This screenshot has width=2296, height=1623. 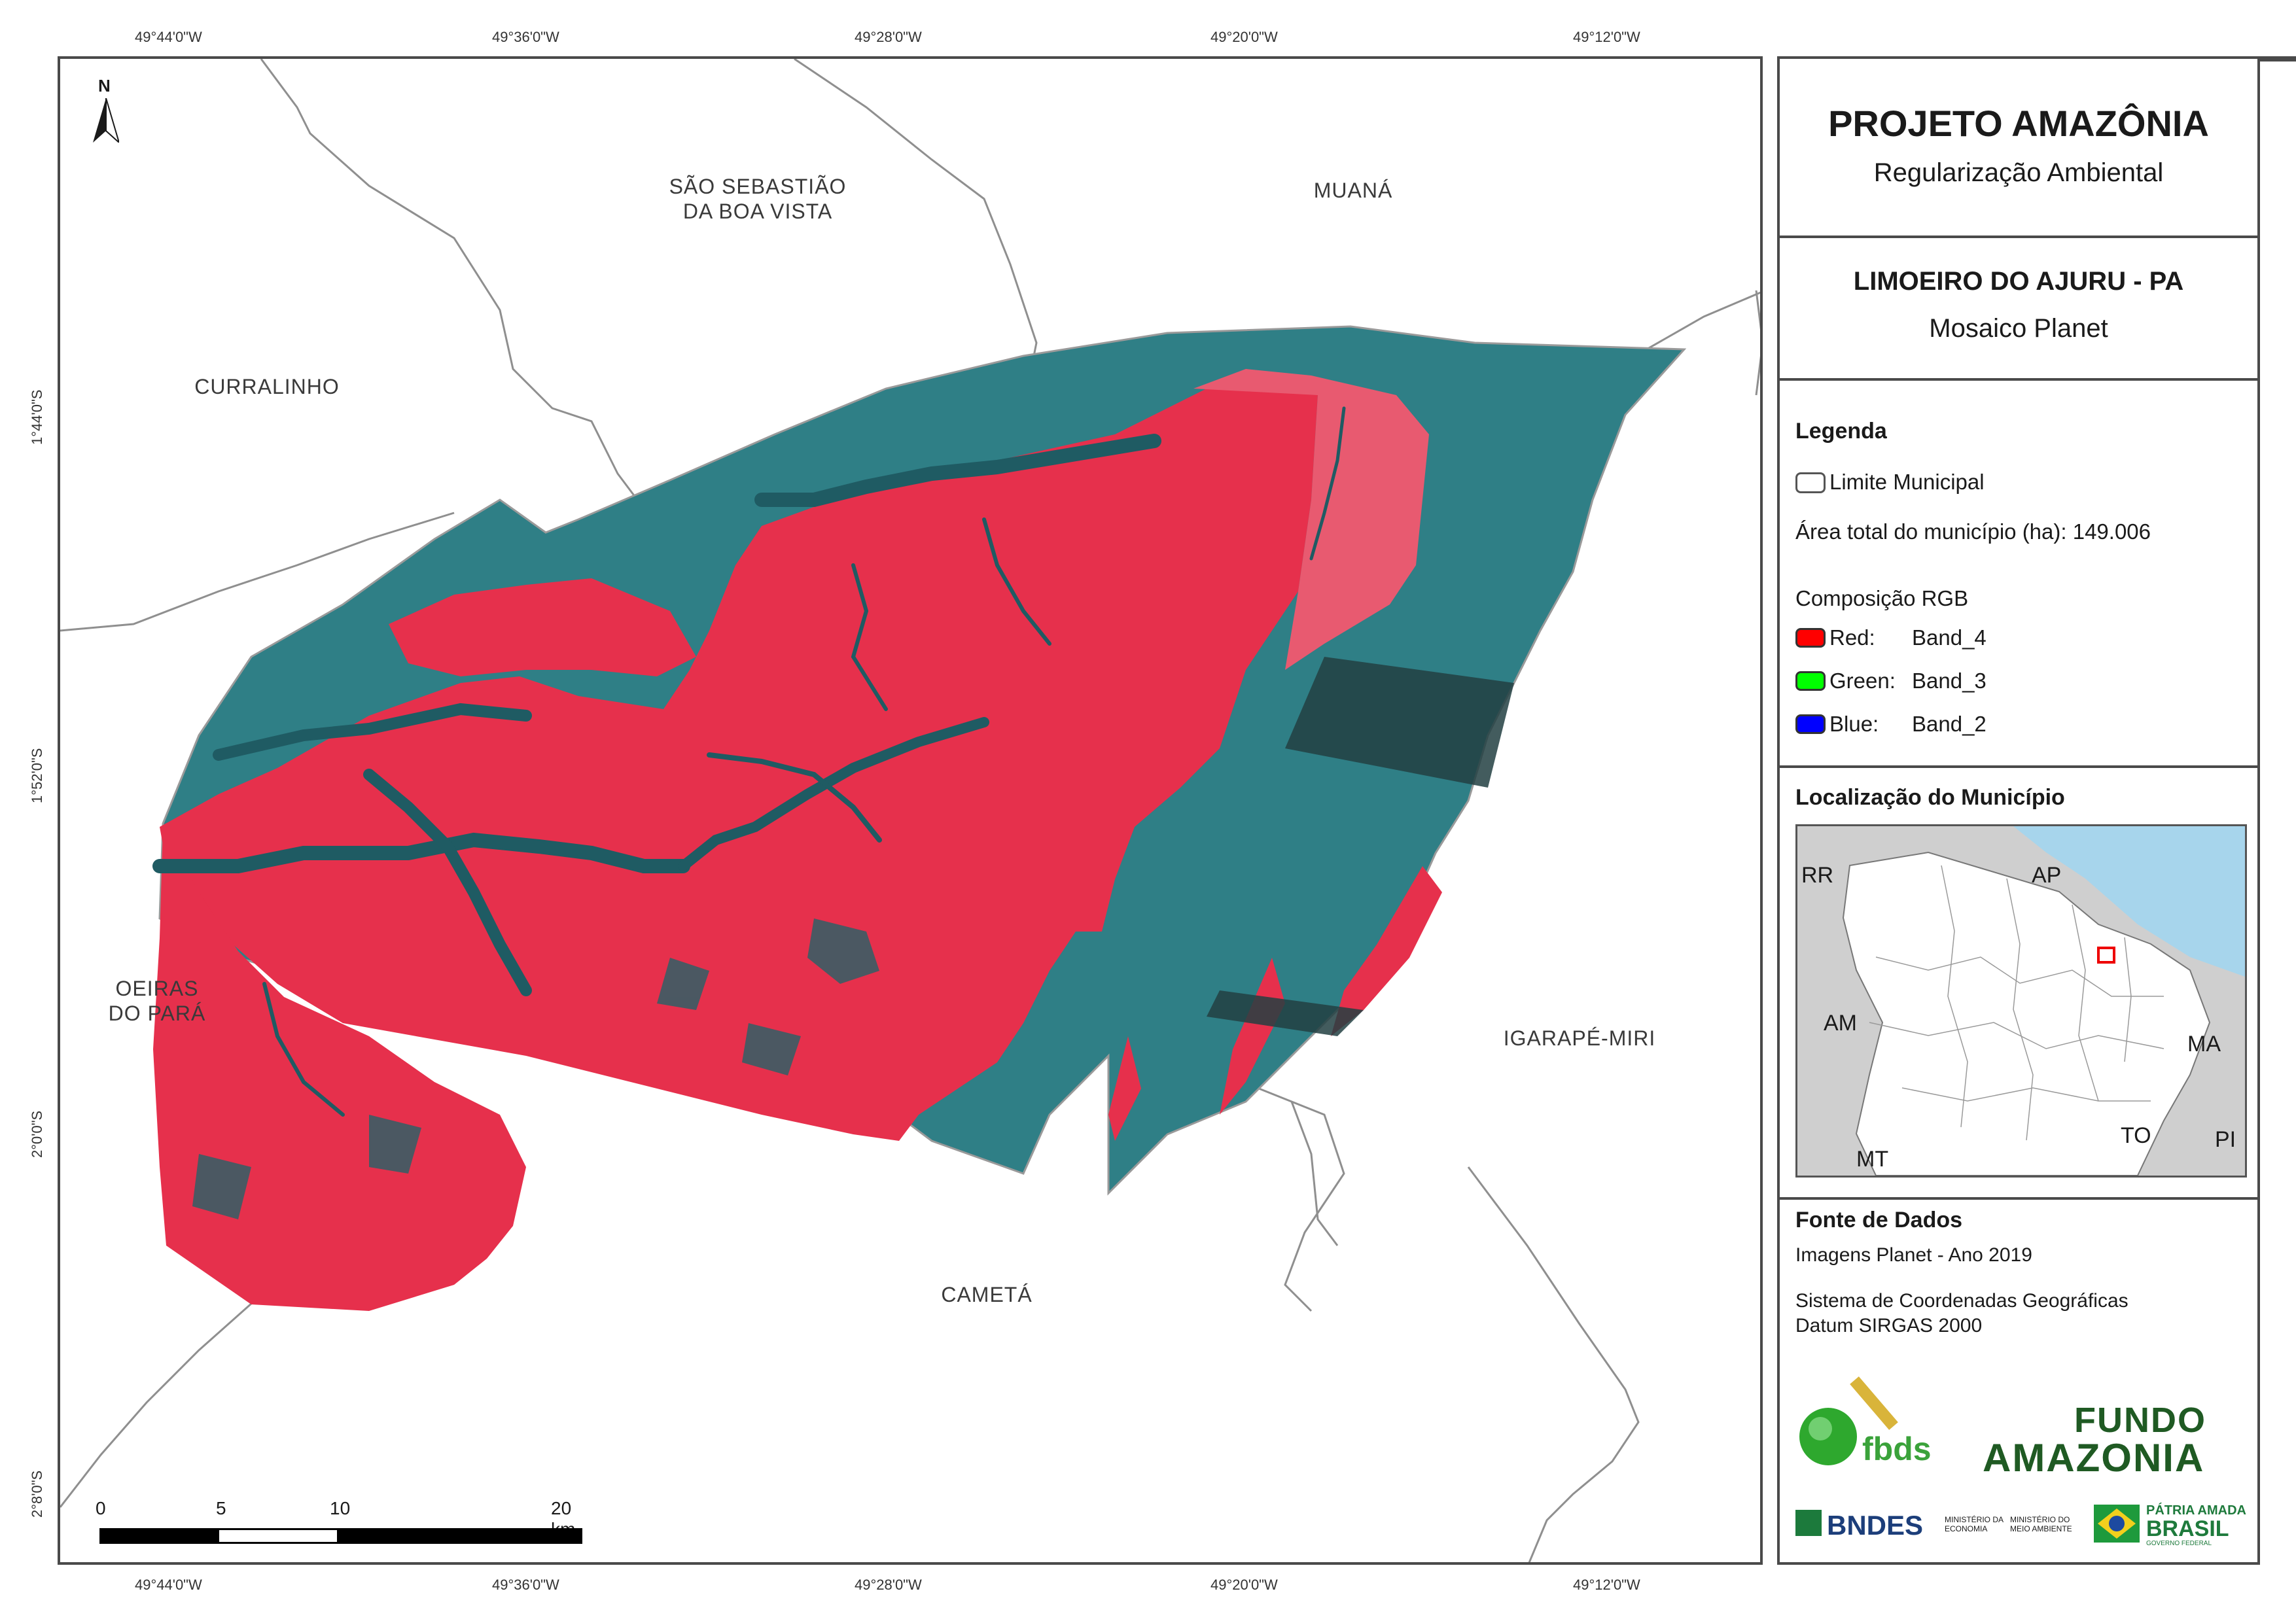 I want to click on limit-label: Limite Municipal, so click(x=1907, y=482).